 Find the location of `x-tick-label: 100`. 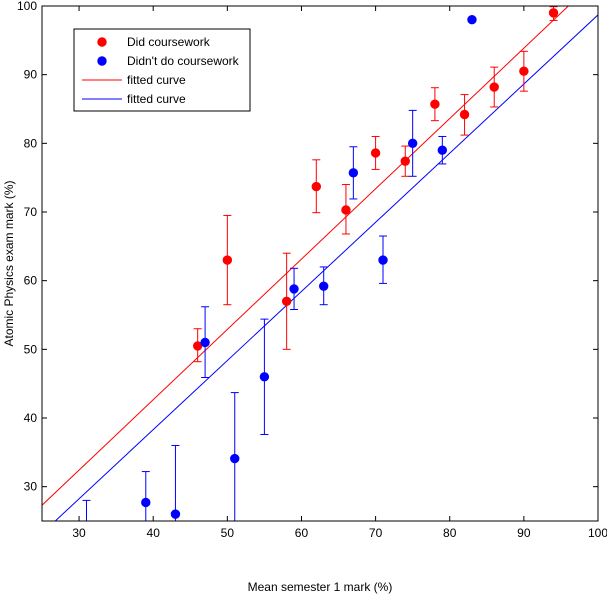

x-tick-label: 100 is located at coordinates (597, 533).